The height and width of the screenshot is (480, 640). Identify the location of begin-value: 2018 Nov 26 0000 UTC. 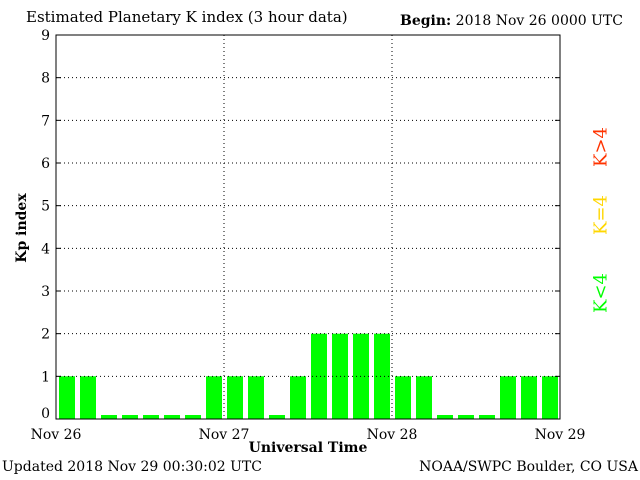
(539, 21).